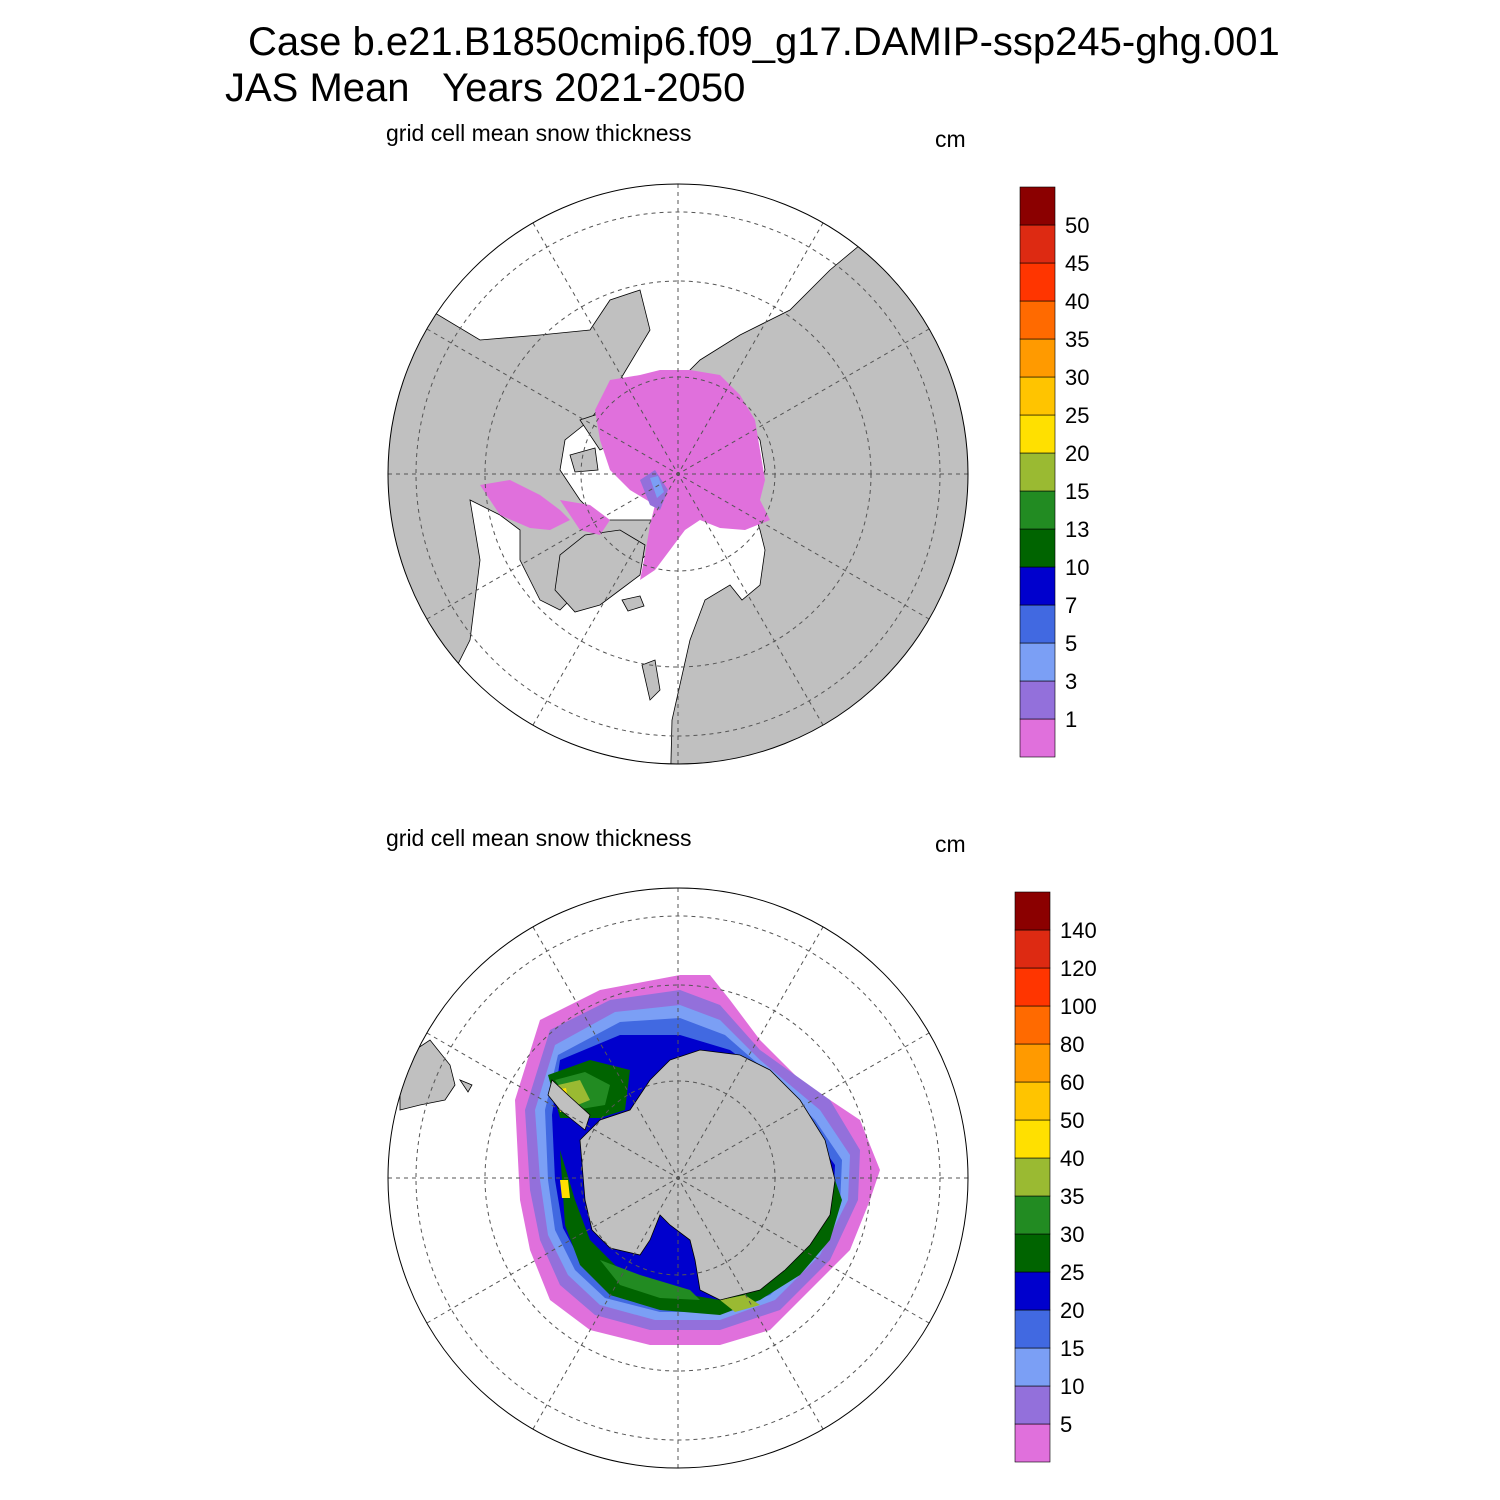 The width and height of the screenshot is (1500, 1500). I want to click on south-colorbar-label: 40, so click(1072, 1158).